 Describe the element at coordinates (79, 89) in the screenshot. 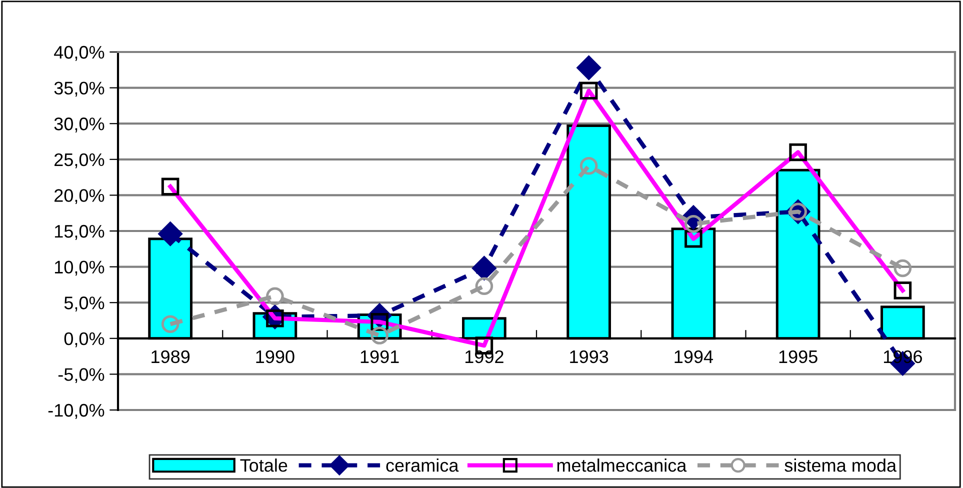

I see `y-tick-label: 35,0%` at that location.